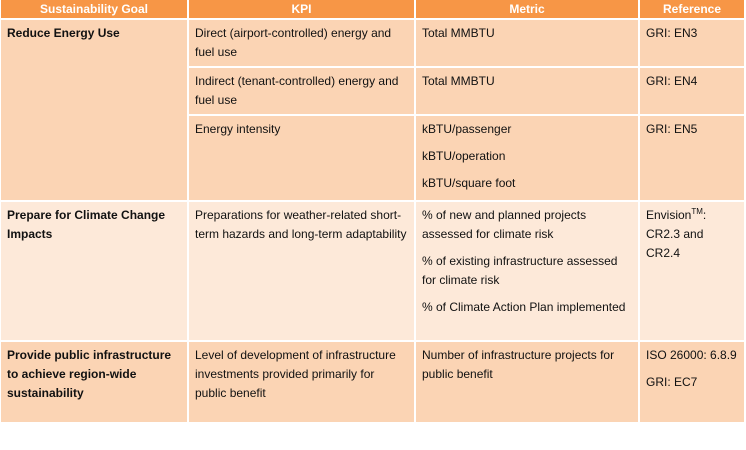 This screenshot has height=450, width=746. Describe the element at coordinates (672, 33) in the screenshot. I see `reference-text: GRI: EN3` at that location.